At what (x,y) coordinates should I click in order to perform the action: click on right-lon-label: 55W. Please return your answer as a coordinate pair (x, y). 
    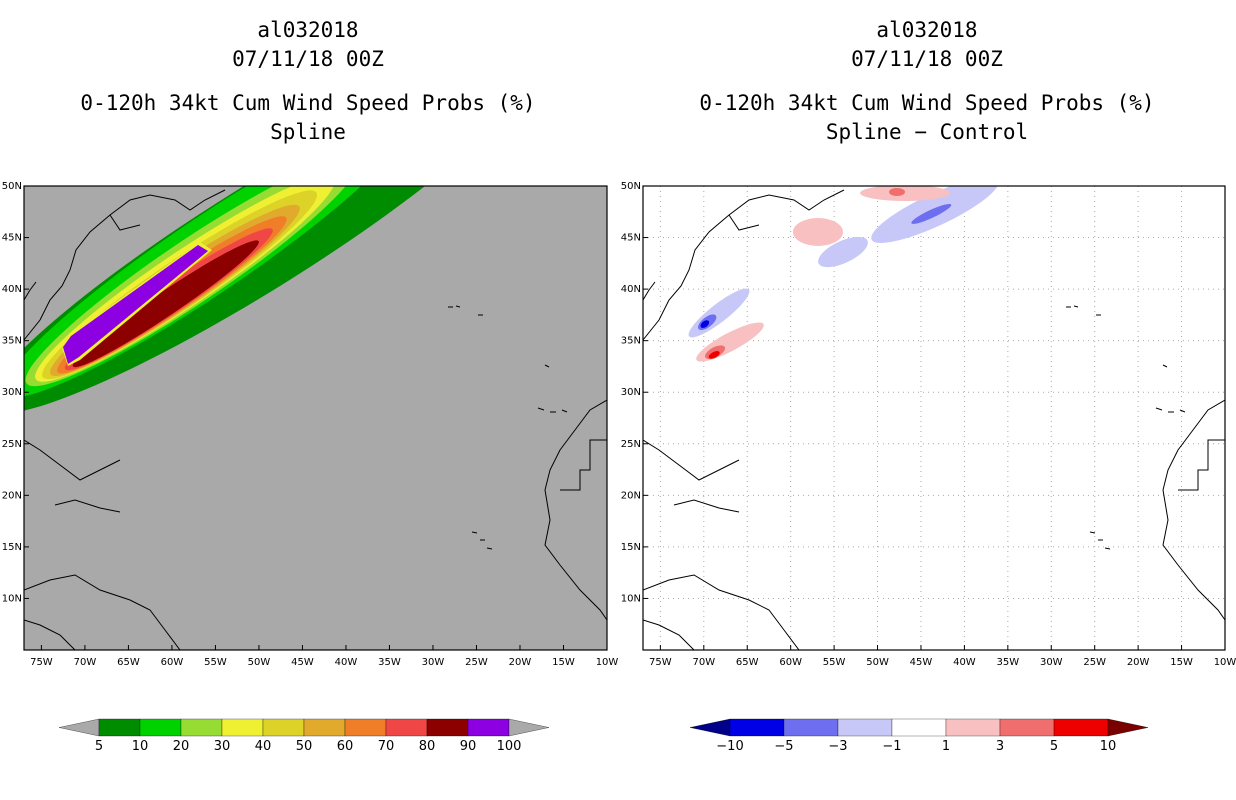
    Looking at the image, I should click on (834, 662).